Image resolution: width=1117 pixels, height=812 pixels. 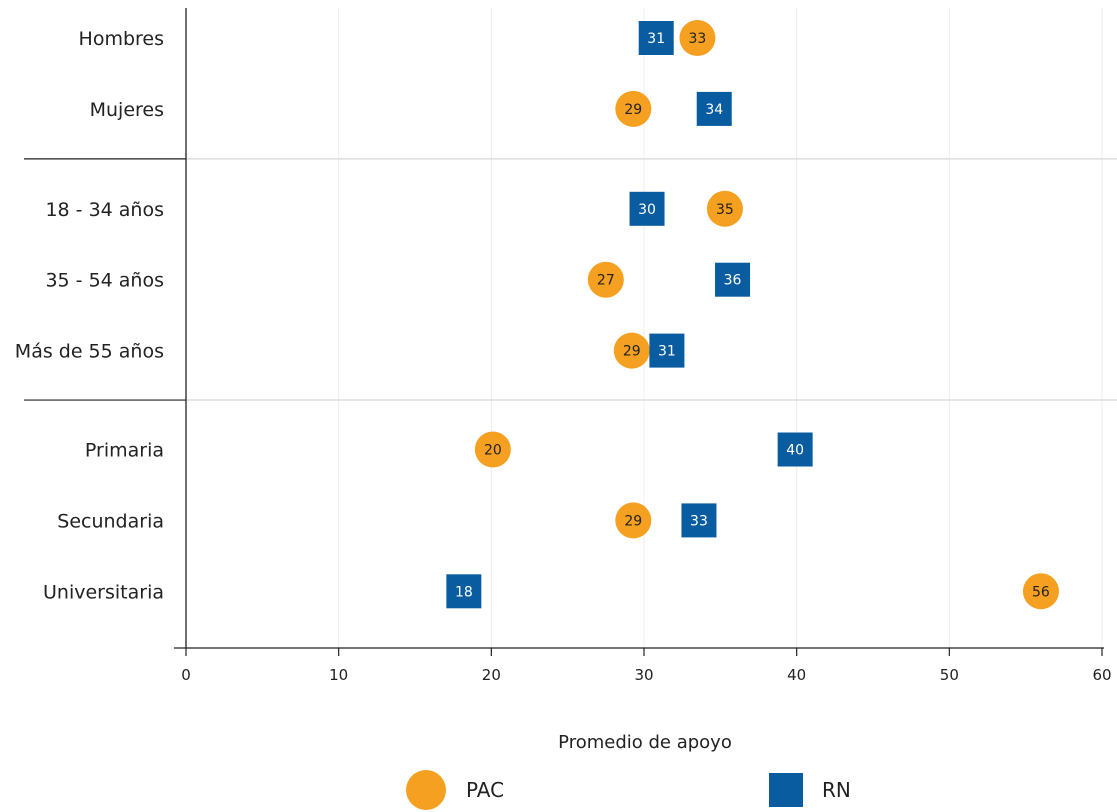 I want to click on x-tick-label: 0, so click(x=186, y=675).